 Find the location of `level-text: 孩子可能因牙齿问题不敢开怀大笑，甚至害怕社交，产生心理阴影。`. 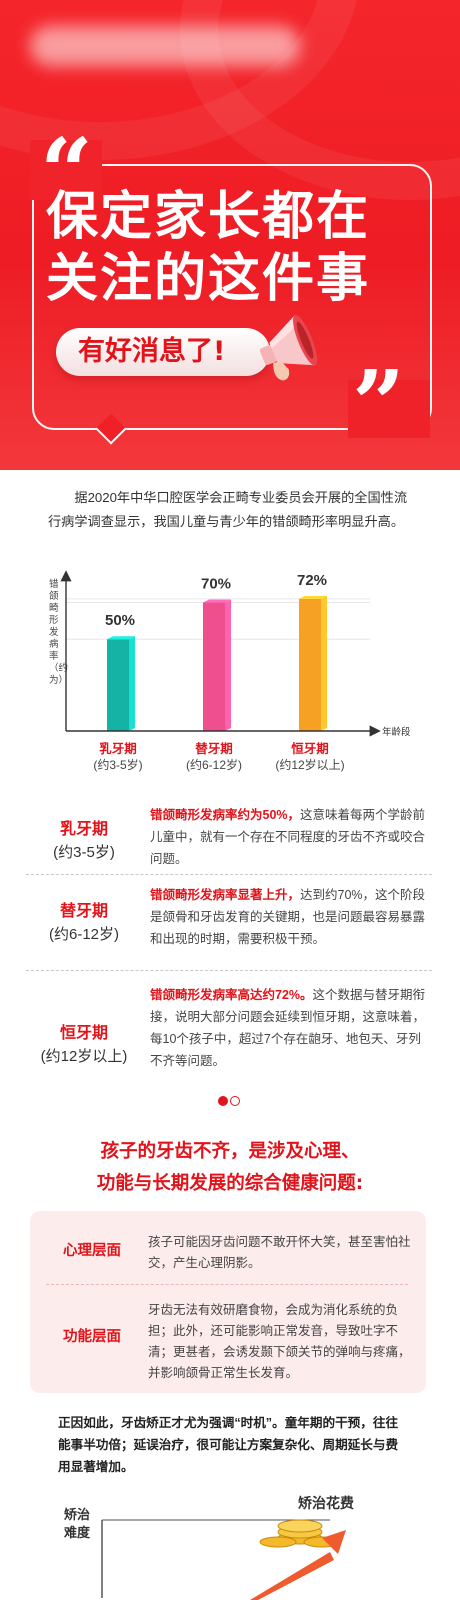

level-text: 孩子可能因牙齿问题不敢开怀大笑，甚至害怕社交，产生心理阴影。 is located at coordinates (279, 1252).